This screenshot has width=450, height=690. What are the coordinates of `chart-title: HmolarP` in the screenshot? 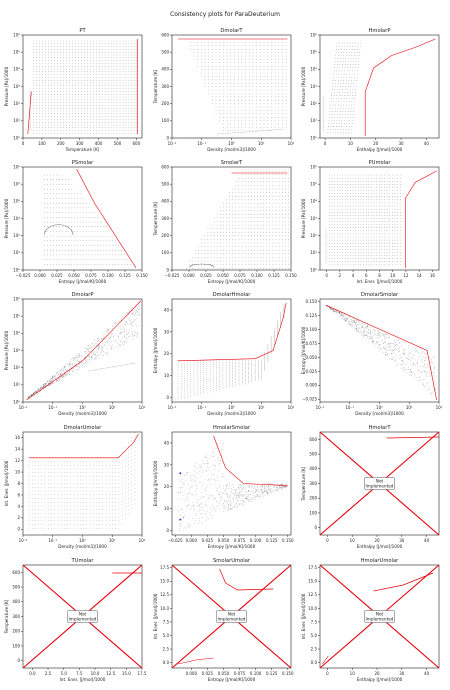 It's located at (379, 31).